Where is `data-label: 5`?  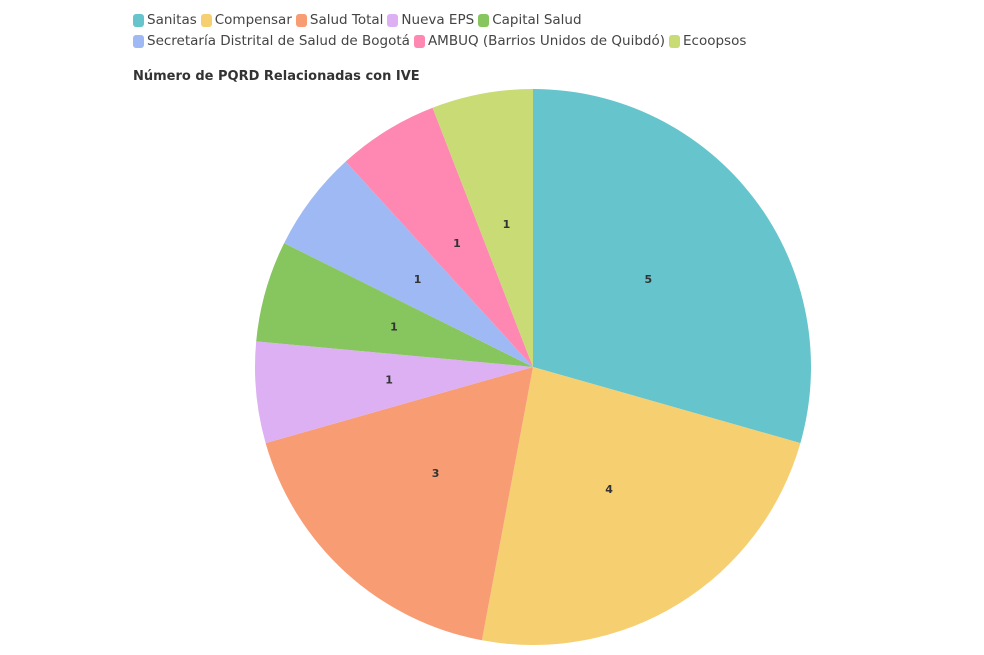
data-label: 5 is located at coordinates (649, 279).